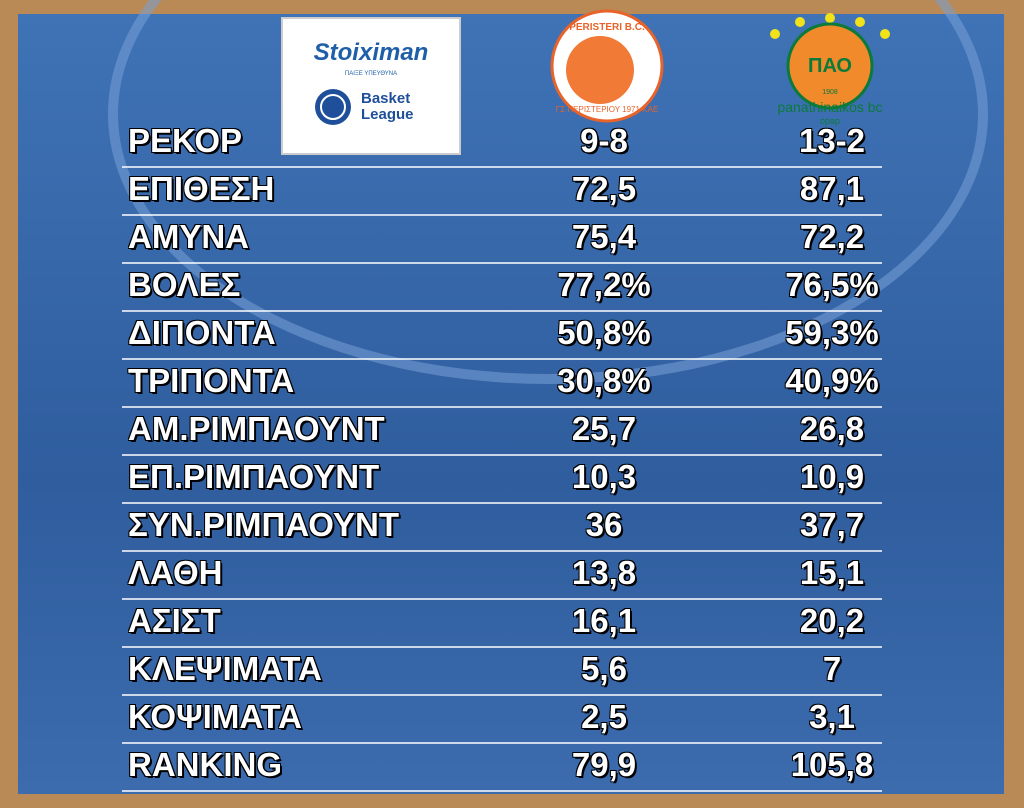  What do you see at coordinates (184, 284) in the screenshot?
I see `stat-label: ΒΟΛΕΣ` at bounding box center [184, 284].